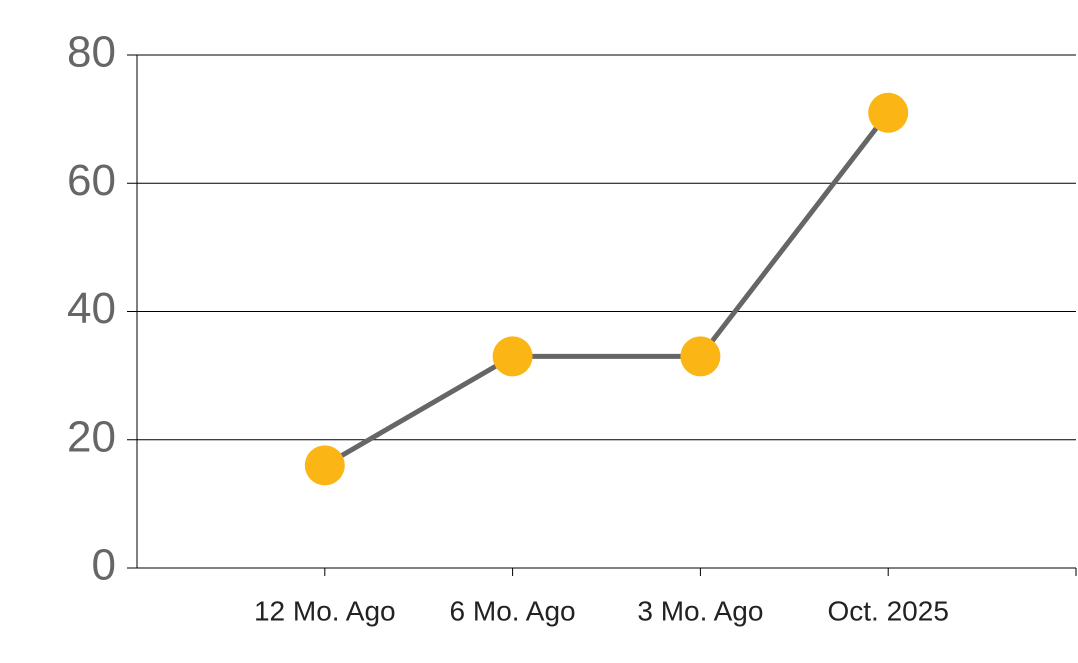  What do you see at coordinates (513, 610) in the screenshot?
I see `x-tick-label: 6 Mo. Ago` at bounding box center [513, 610].